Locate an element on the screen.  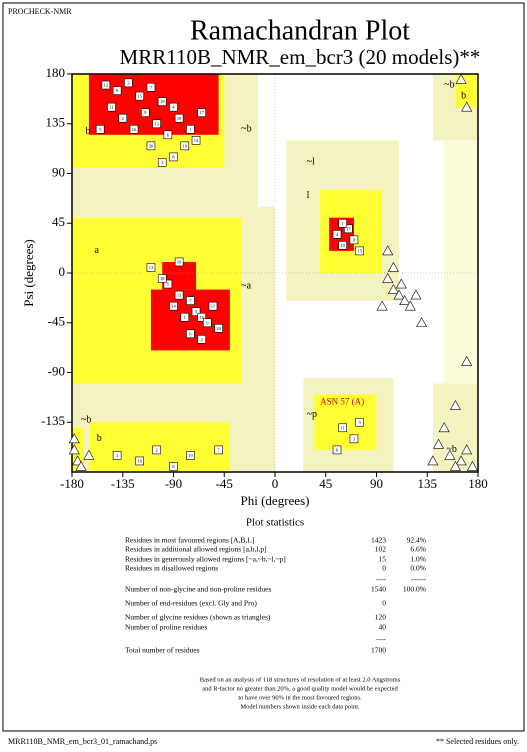
stats-count: 120 is located at coordinates (381, 617).